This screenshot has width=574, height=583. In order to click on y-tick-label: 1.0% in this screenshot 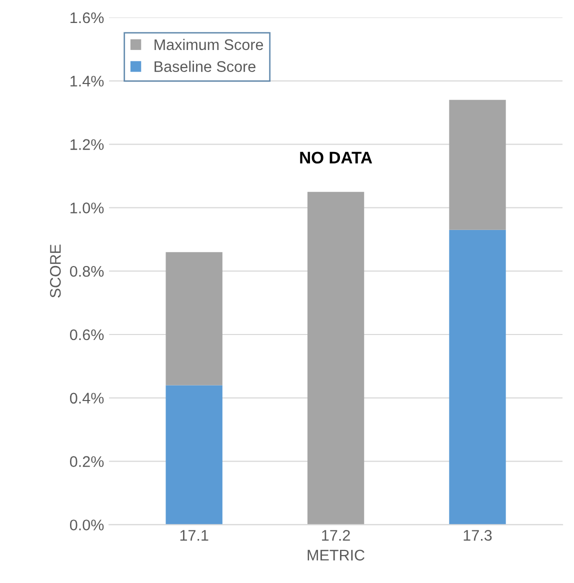, I will do `click(87, 208)`.